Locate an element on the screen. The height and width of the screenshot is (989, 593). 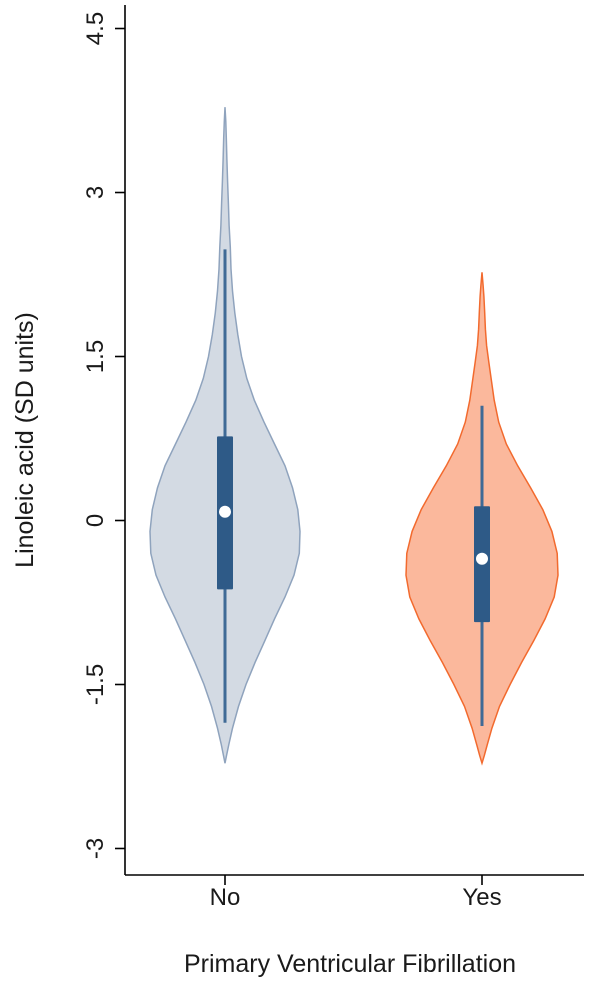
y-tick-label: 4.5 is located at coordinates (95, 28).